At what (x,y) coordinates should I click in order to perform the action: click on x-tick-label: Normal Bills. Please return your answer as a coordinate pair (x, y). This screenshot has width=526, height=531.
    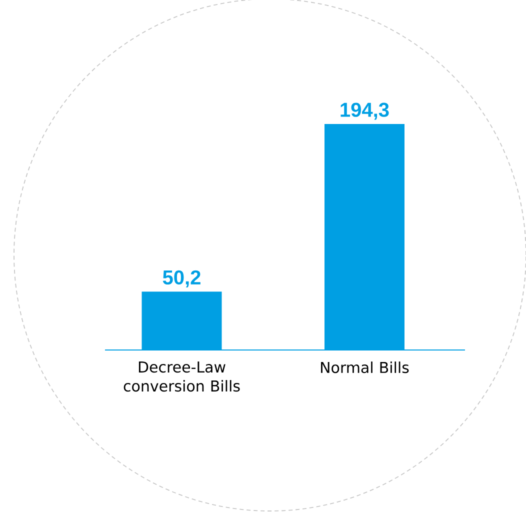
    Looking at the image, I should click on (365, 368).